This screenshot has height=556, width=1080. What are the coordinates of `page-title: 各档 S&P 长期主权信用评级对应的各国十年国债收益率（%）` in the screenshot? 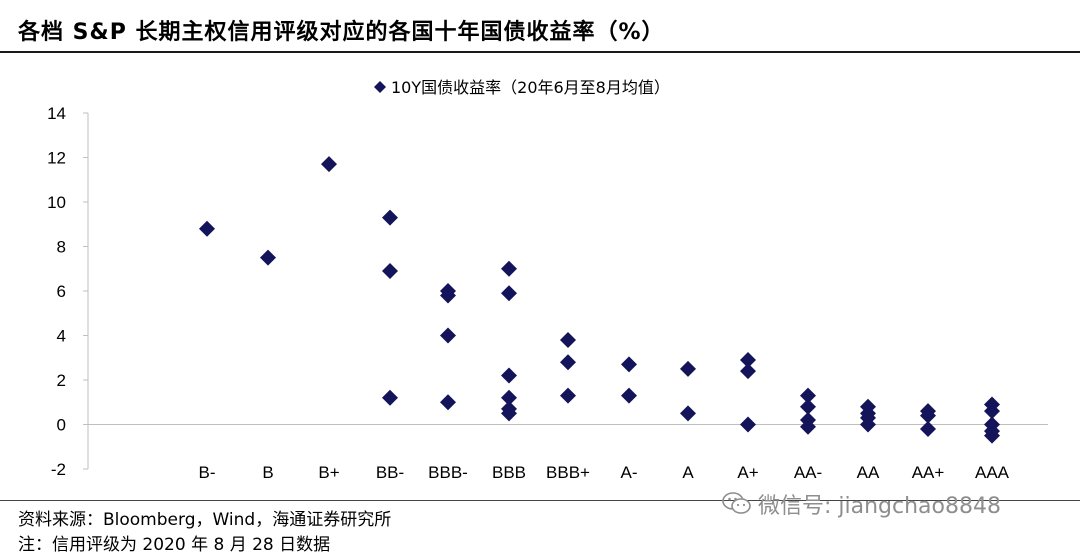 It's located at (341, 32).